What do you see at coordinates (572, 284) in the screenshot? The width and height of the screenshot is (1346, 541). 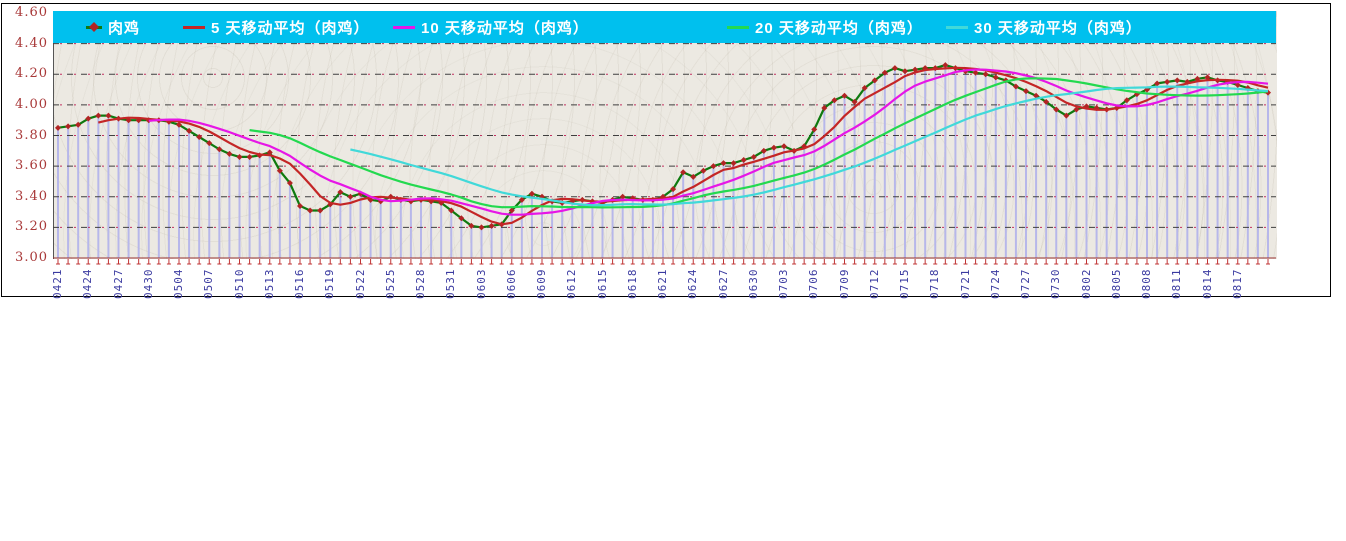 I see `x-axis-tick-label: 0612` at bounding box center [572, 284].